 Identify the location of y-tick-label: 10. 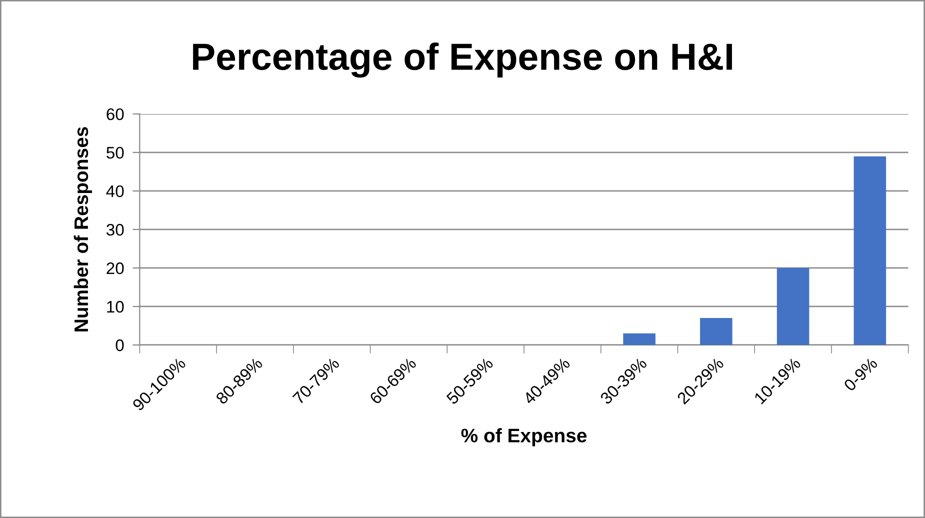
(115, 306).